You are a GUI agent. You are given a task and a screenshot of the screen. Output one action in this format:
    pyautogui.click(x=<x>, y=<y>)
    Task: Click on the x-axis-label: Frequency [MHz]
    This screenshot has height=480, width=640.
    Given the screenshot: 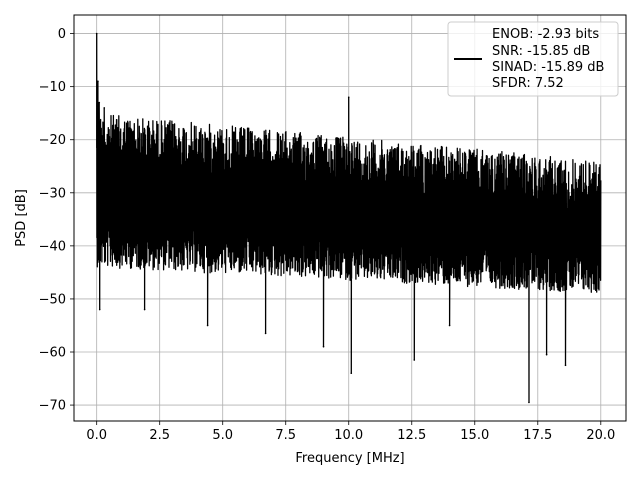 What is the action you would take?
    pyautogui.click(x=349, y=458)
    